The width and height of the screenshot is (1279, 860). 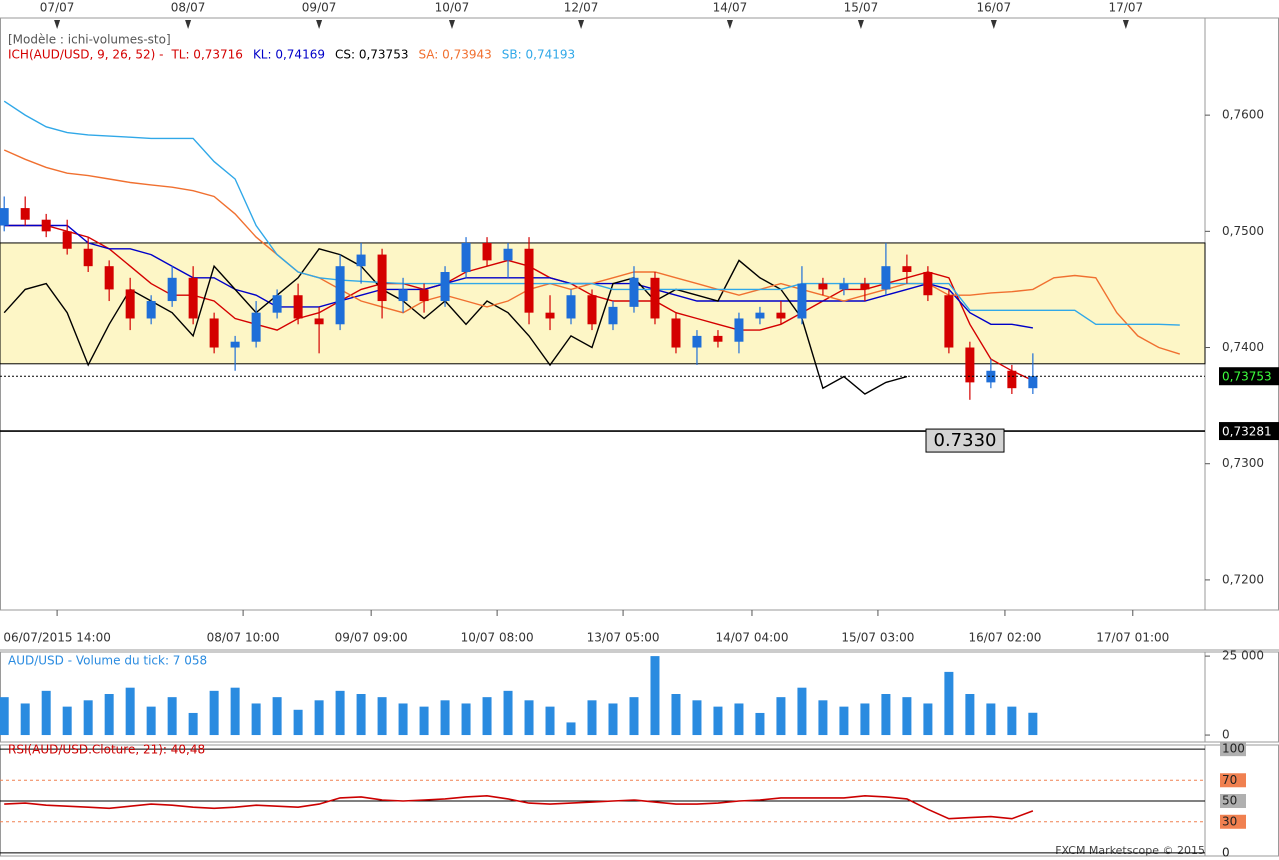 I want to click on x-tick-label: 15/07 03:00, so click(x=877, y=638).